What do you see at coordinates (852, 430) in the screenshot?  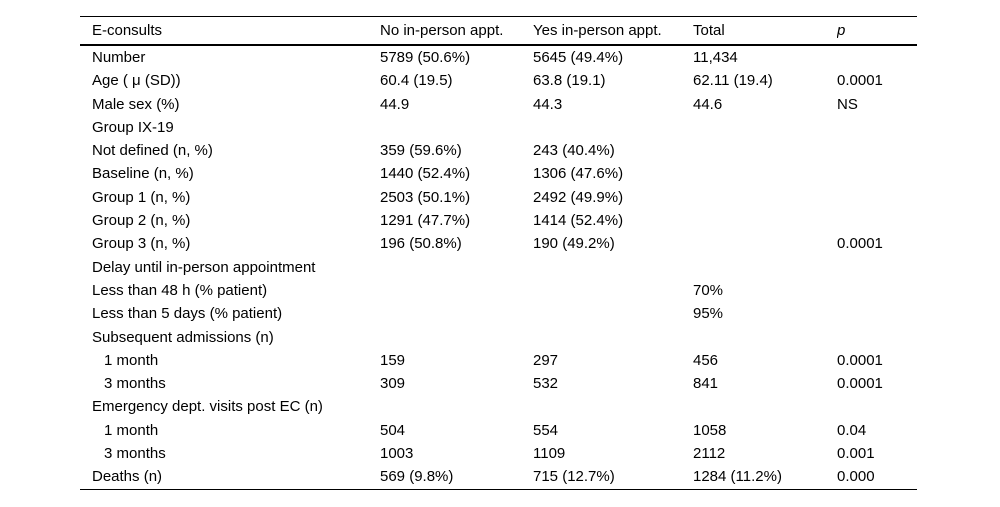 I see `cell-p-value: 0.04` at bounding box center [852, 430].